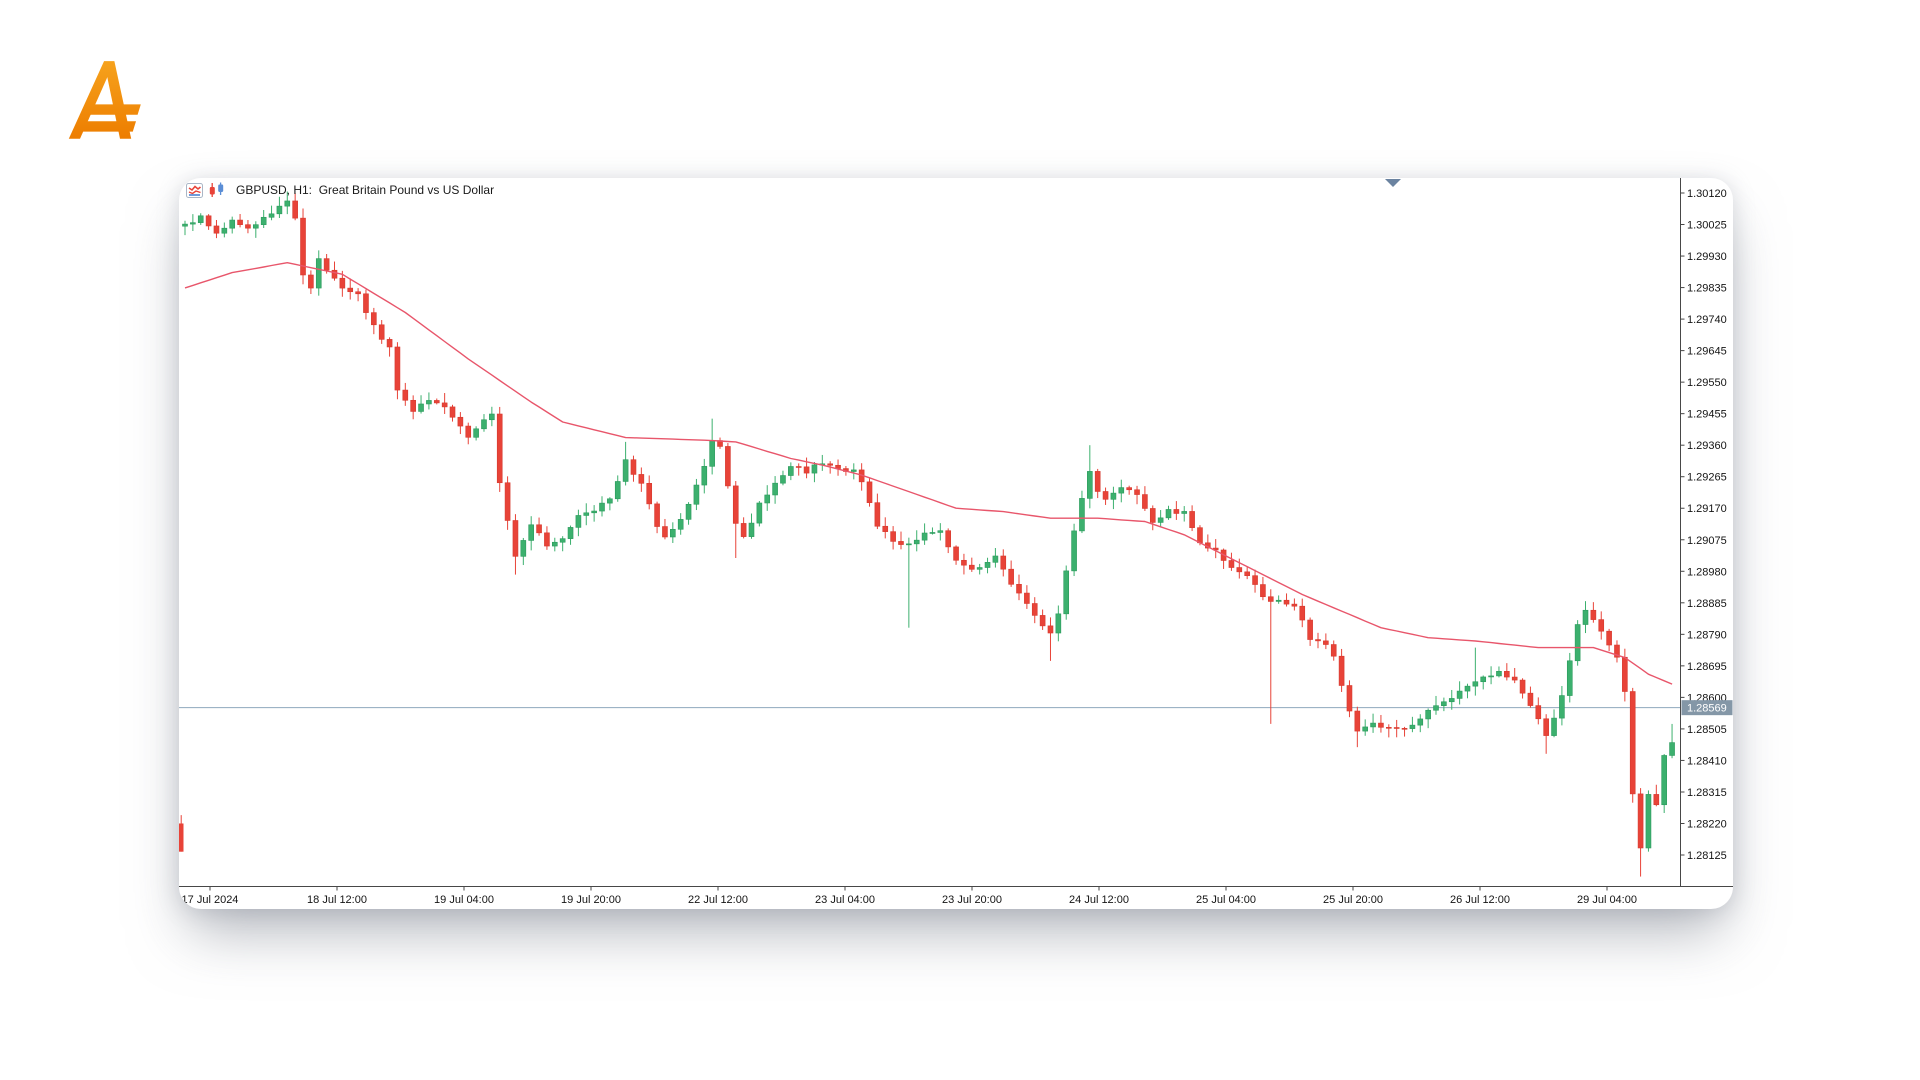  What do you see at coordinates (1707, 320) in the screenshot?
I see `y-tick-label: 1.29740` at bounding box center [1707, 320].